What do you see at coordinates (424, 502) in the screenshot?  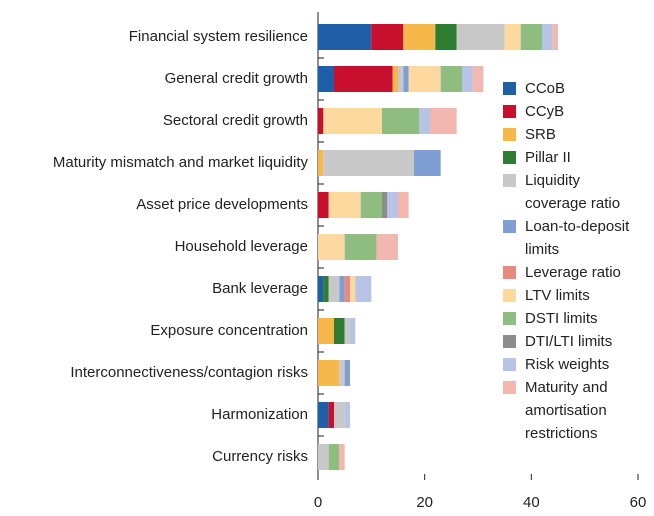 I see `x-tick-label: 20` at bounding box center [424, 502].